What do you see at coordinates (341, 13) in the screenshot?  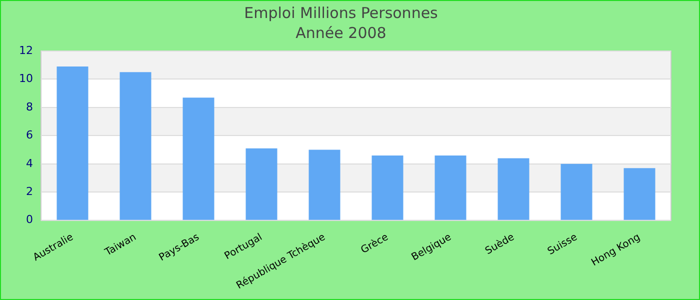 I see `chart-title: Emploi Millions Personnes` at bounding box center [341, 13].